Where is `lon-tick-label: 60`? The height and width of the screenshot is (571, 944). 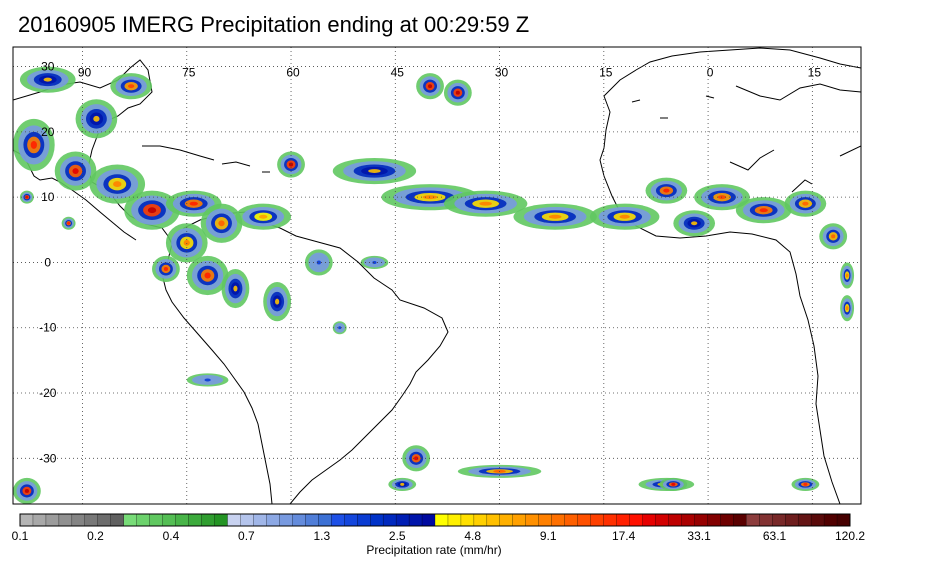 lon-tick-label: 60 is located at coordinates (293, 72).